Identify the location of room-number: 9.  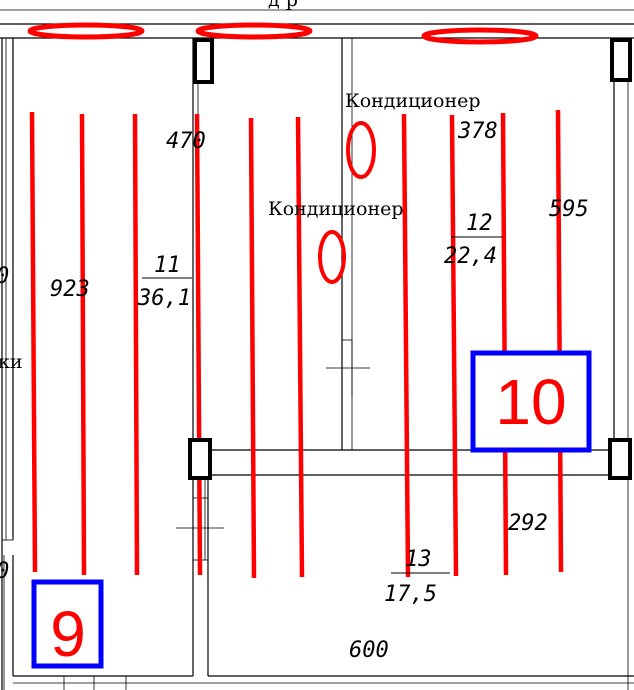
(68, 634).